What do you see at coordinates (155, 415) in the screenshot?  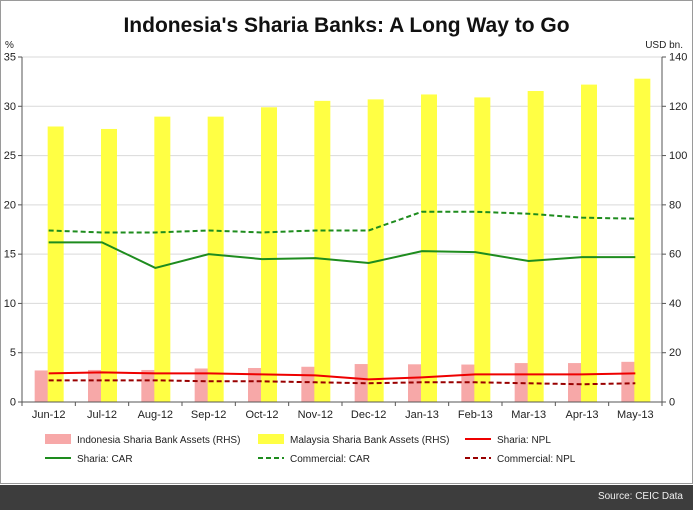 I see `x-tick-label: Aug-12` at bounding box center [155, 415].